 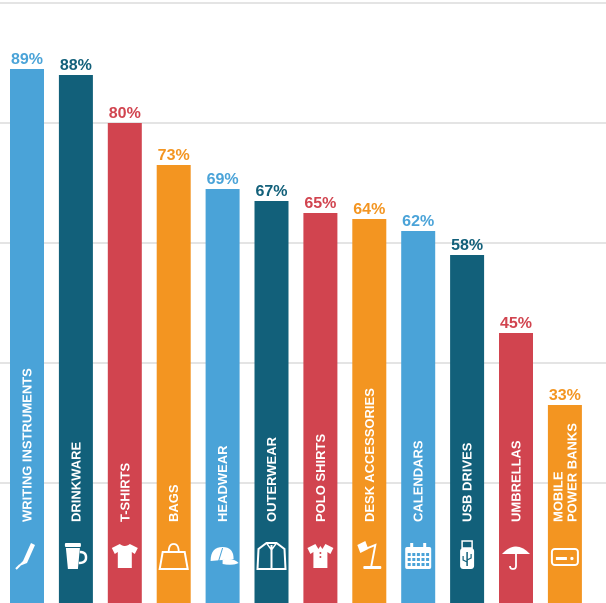 What do you see at coordinates (25, 556) in the screenshot?
I see `pen-icon` at bounding box center [25, 556].